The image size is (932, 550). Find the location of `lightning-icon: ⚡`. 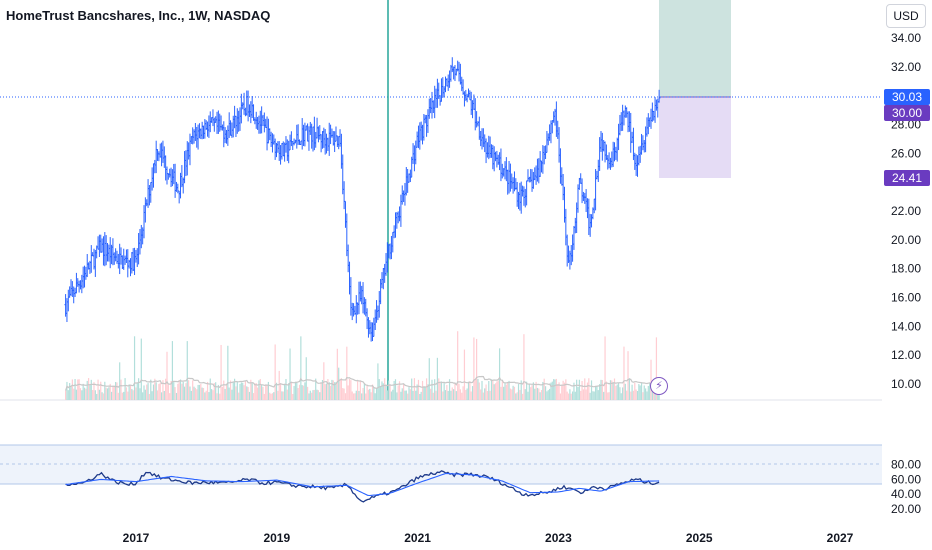

lightning-icon: ⚡ is located at coordinates (659, 386).